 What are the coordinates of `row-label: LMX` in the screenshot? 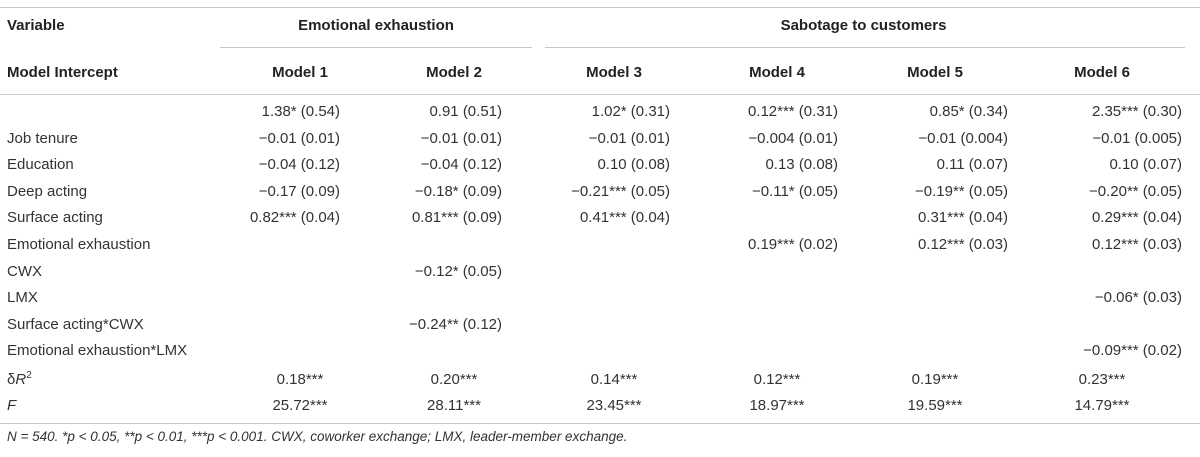 It's located at (22, 297).